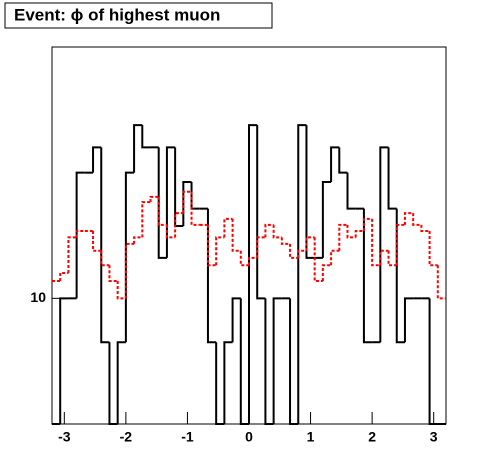 The image size is (496, 472). What do you see at coordinates (38, 297) in the screenshot?
I see `y-tick-label: 10` at bounding box center [38, 297].